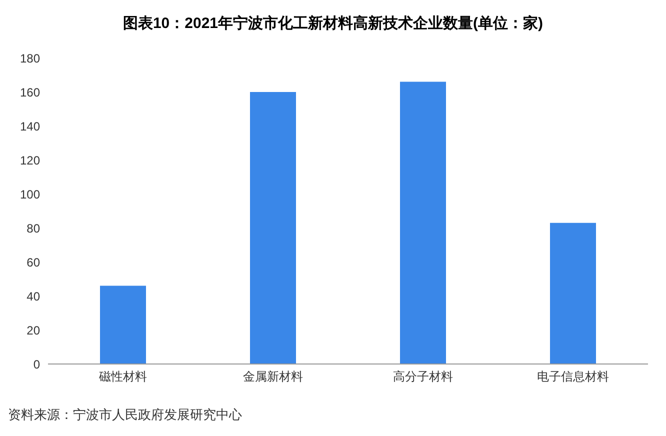 The height and width of the screenshot is (436, 666). Describe the element at coordinates (33, 228) in the screenshot. I see `y-tick-label: 80` at that location.